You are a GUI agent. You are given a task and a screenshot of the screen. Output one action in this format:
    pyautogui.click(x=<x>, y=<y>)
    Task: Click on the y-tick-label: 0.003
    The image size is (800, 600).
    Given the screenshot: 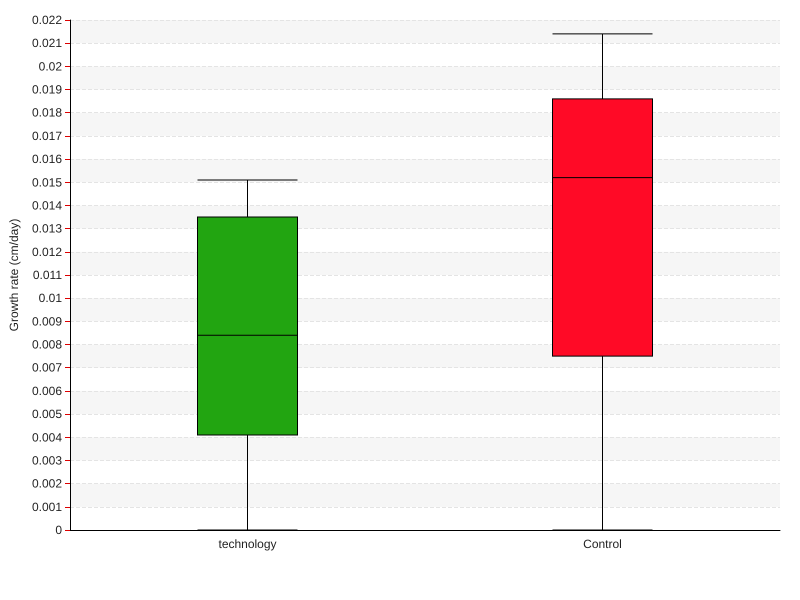 What is the action you would take?
    pyautogui.click(x=47, y=460)
    